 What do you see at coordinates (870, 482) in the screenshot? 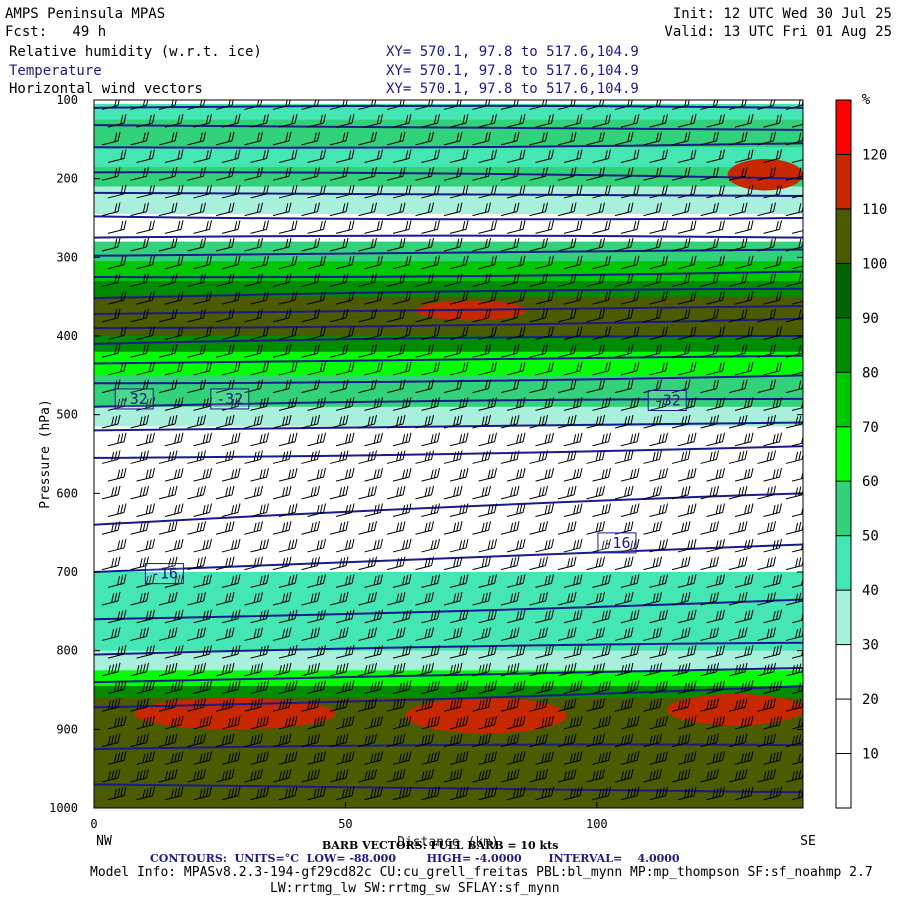
I see `colorbar-label: 60` at bounding box center [870, 482].